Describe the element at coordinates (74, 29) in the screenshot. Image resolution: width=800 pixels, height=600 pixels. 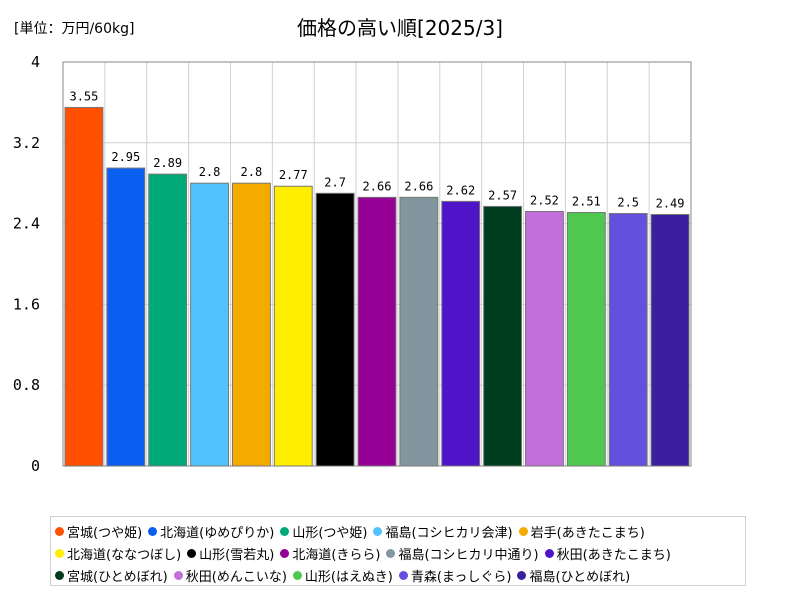
I see `unit-label: [単位：万円/60kg]` at that location.